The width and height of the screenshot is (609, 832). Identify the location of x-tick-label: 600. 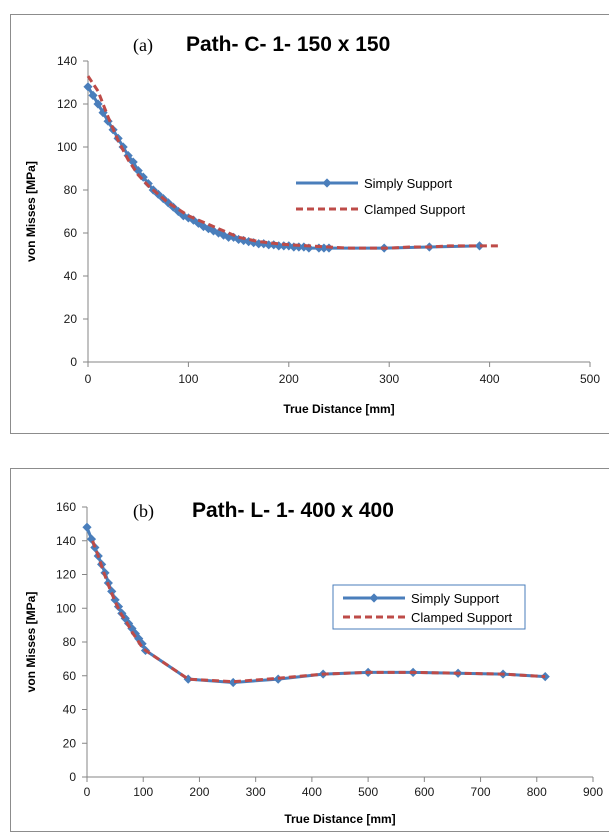
(424, 792).